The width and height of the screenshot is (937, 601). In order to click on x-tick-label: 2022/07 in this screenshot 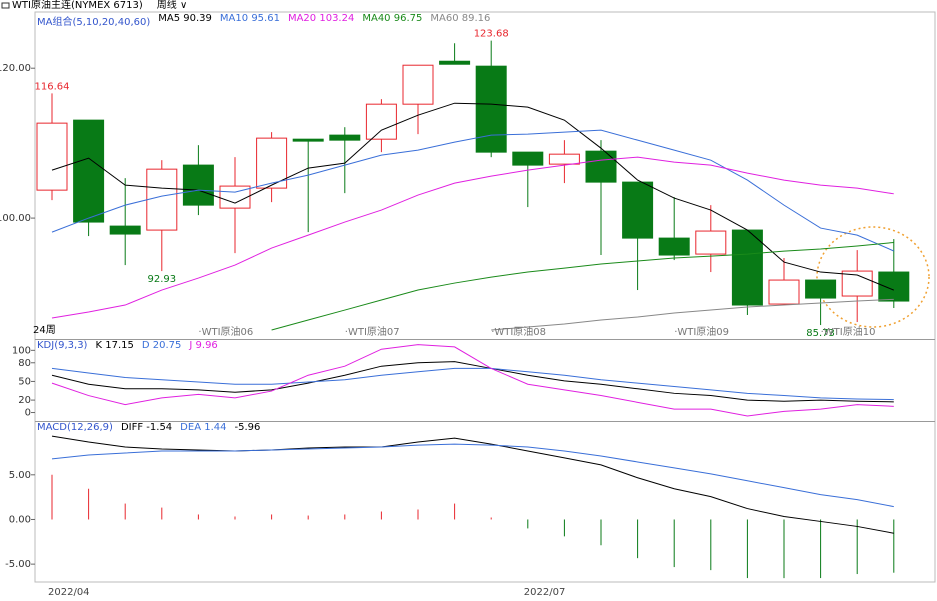, I will do `click(545, 592)`.